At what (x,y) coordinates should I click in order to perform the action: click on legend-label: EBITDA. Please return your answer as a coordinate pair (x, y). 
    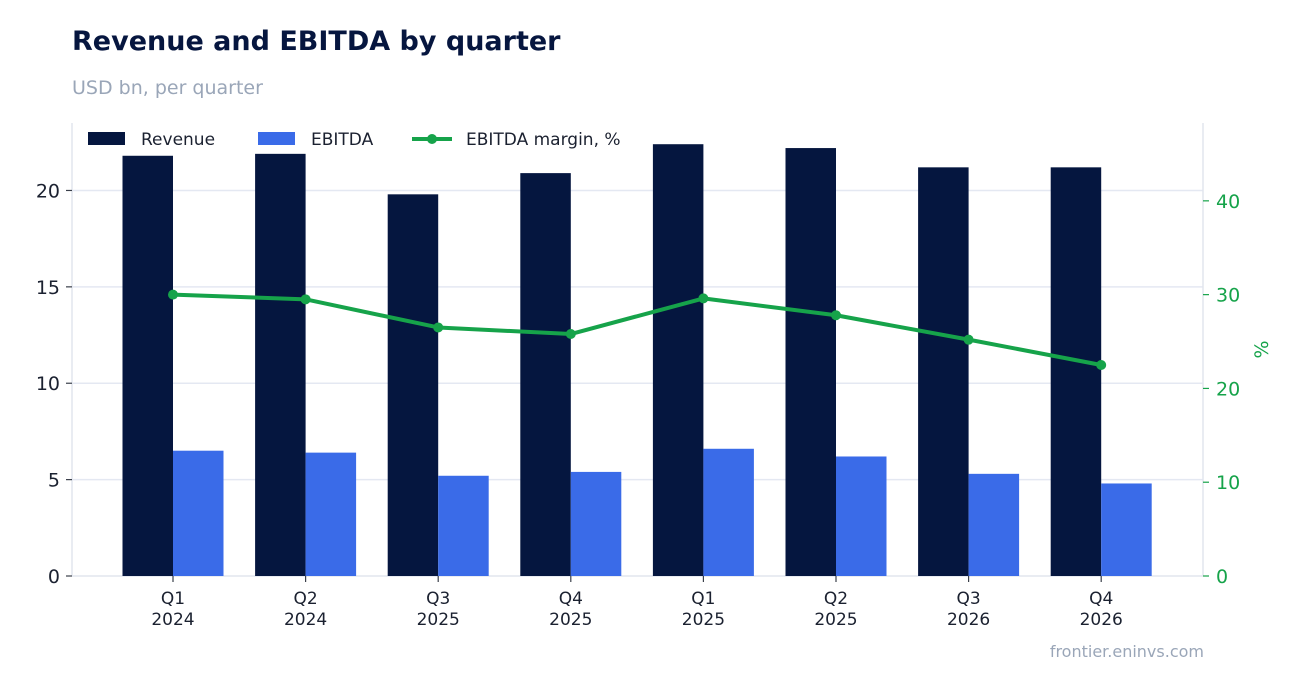
    Looking at the image, I should click on (342, 140).